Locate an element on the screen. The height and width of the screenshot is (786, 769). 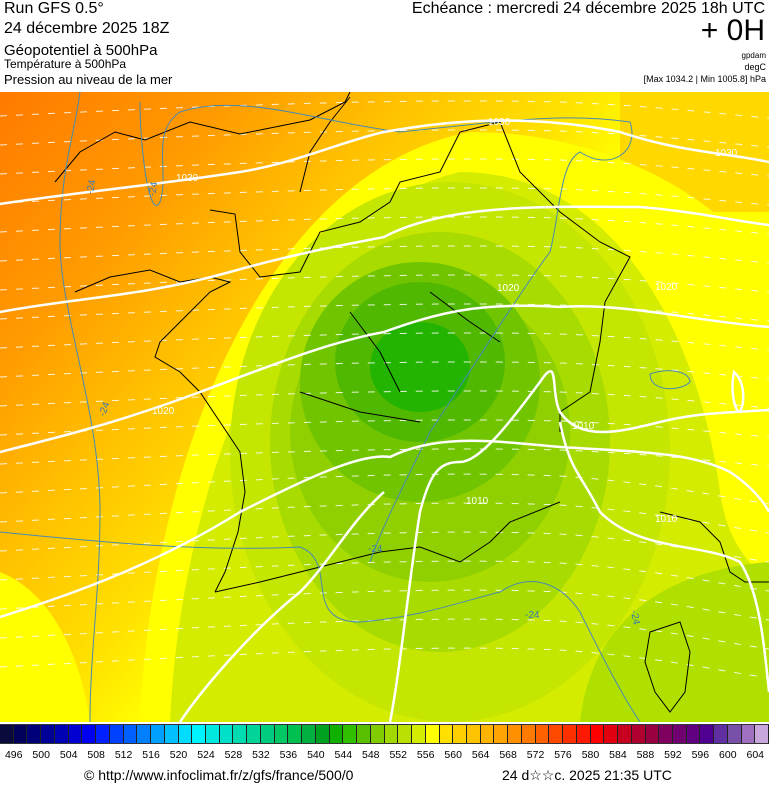
colorbar is located at coordinates (384, 734).